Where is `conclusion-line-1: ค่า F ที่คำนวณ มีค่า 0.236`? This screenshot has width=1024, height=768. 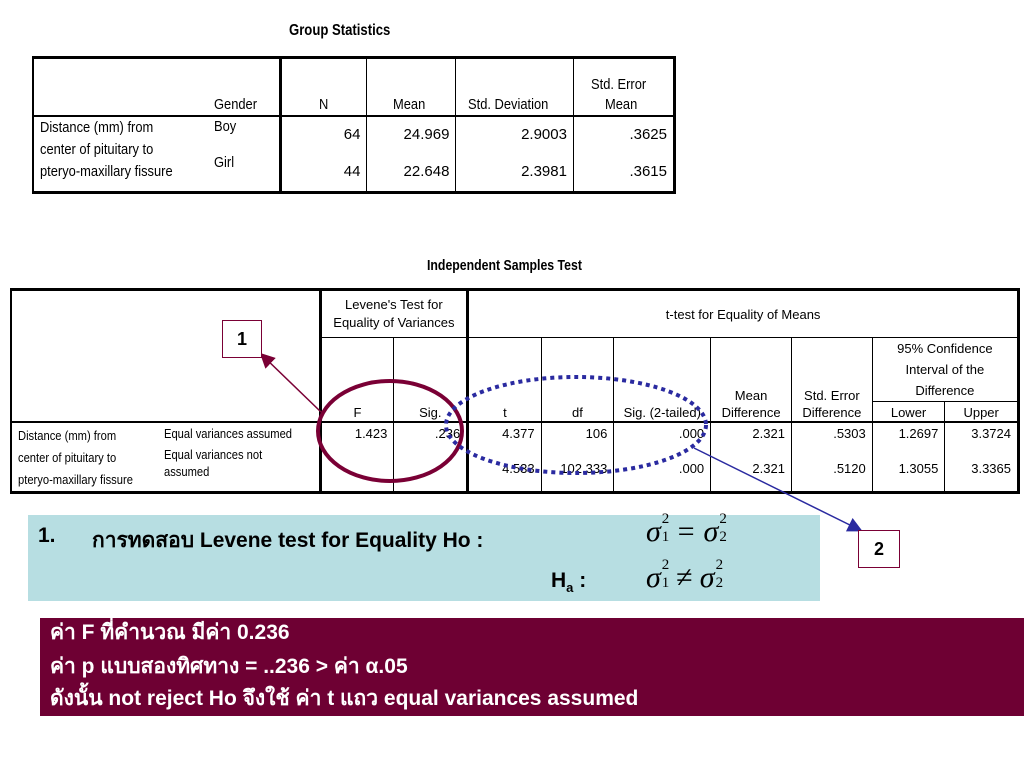
conclusion-line-1: ค่า F ที่คำนวณ มีค่า 0.236 is located at coordinates (170, 632).